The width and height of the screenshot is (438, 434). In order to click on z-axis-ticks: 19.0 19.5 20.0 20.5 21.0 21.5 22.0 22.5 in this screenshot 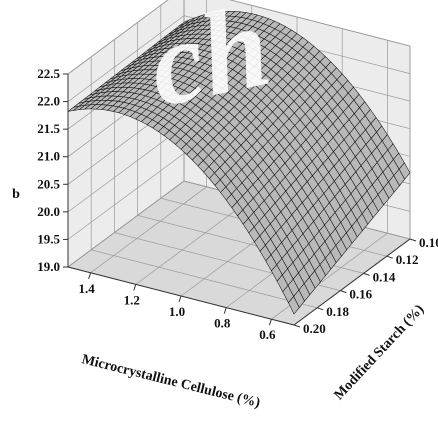, I will do `click(52, 170)`.